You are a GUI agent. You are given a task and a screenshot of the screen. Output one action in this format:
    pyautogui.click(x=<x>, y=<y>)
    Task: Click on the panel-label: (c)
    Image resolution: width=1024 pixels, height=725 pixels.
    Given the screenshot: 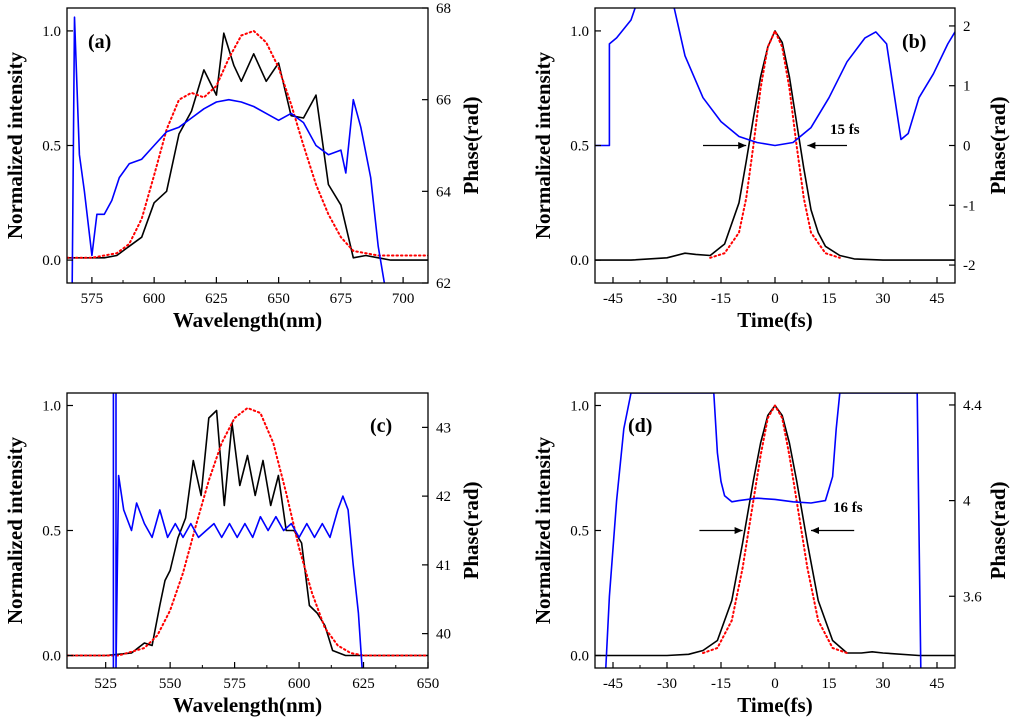 What is the action you would take?
    pyautogui.click(x=381, y=426)
    